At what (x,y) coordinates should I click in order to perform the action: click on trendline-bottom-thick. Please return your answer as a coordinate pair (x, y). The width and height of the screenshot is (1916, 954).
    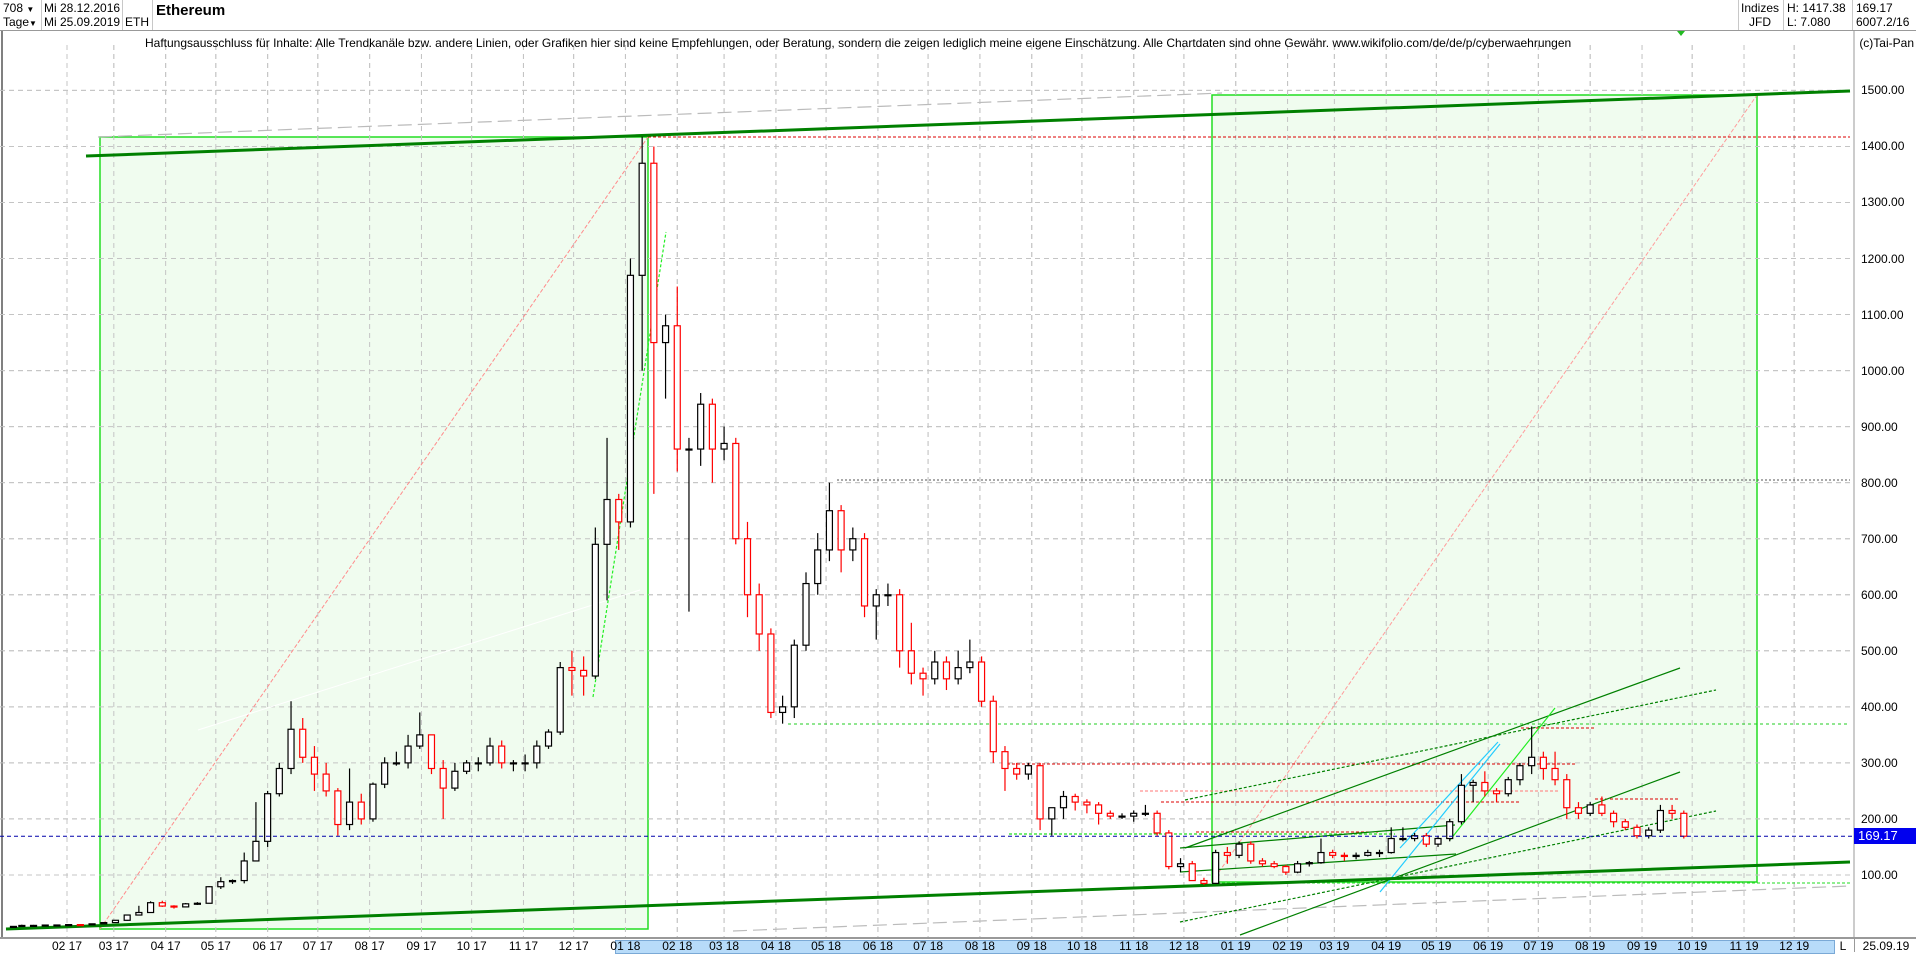
    Looking at the image, I should click on (928, 895).